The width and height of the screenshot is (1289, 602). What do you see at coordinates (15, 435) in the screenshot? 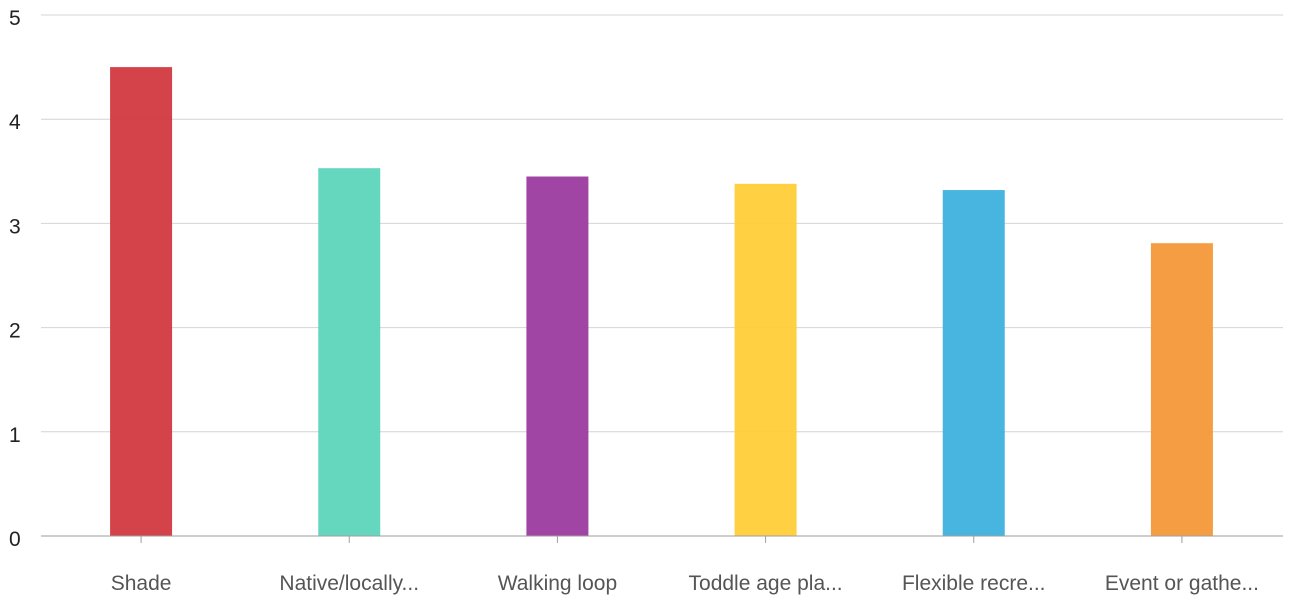
I see `y-tick-label-1: 1` at bounding box center [15, 435].